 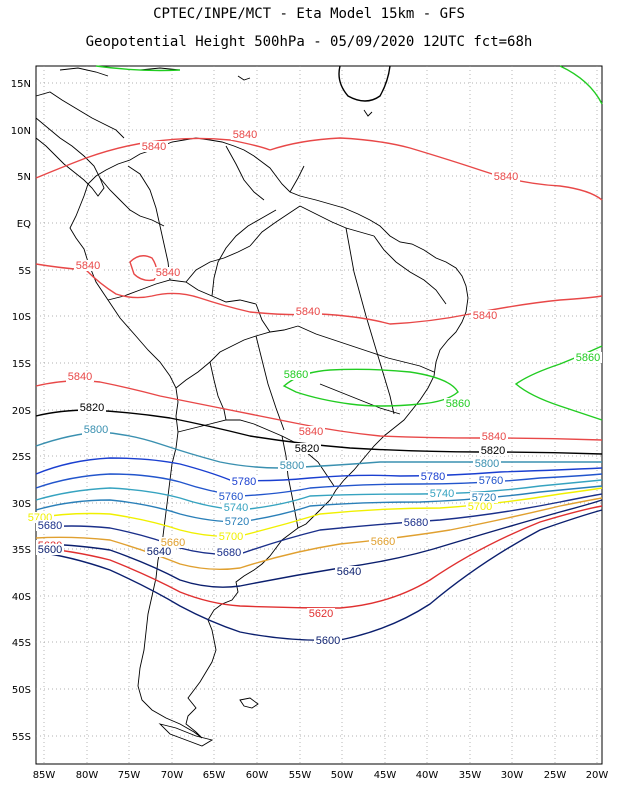 I want to click on longitude-label: 30W, so click(x=512, y=775).